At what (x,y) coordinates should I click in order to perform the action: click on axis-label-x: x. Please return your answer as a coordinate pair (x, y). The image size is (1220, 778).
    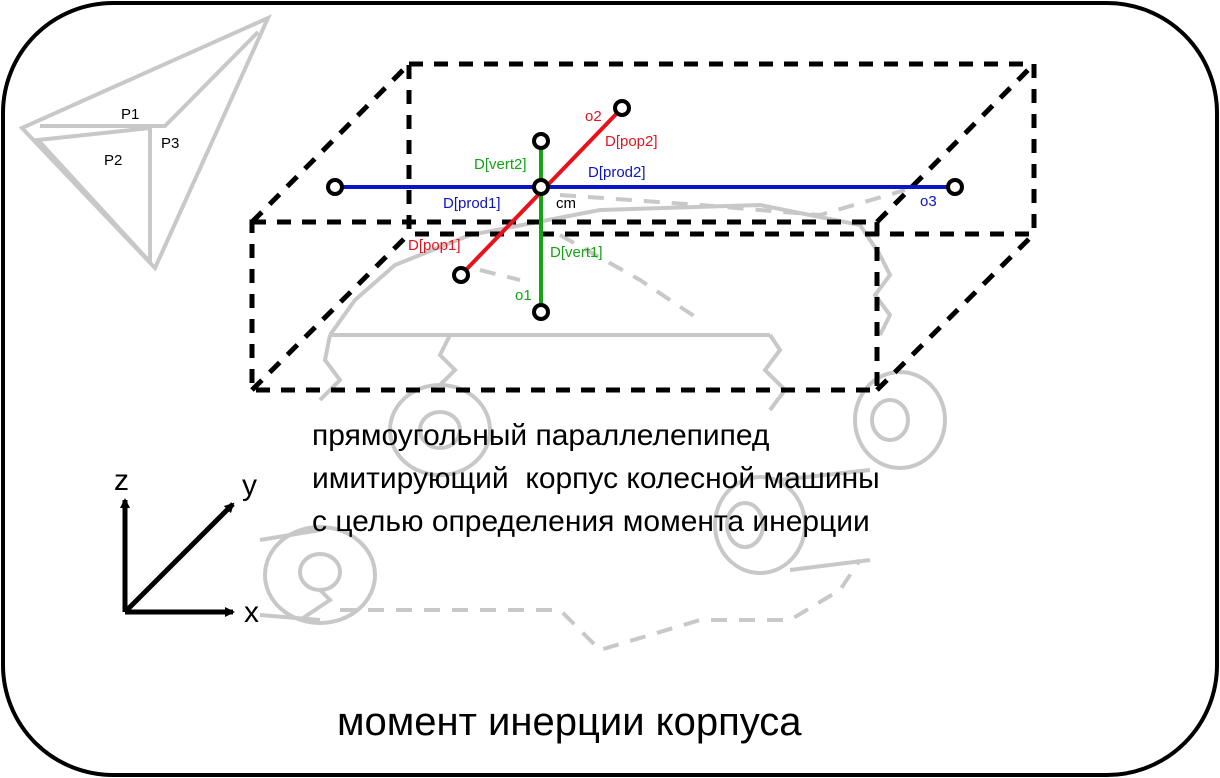
    Looking at the image, I should click on (251, 612).